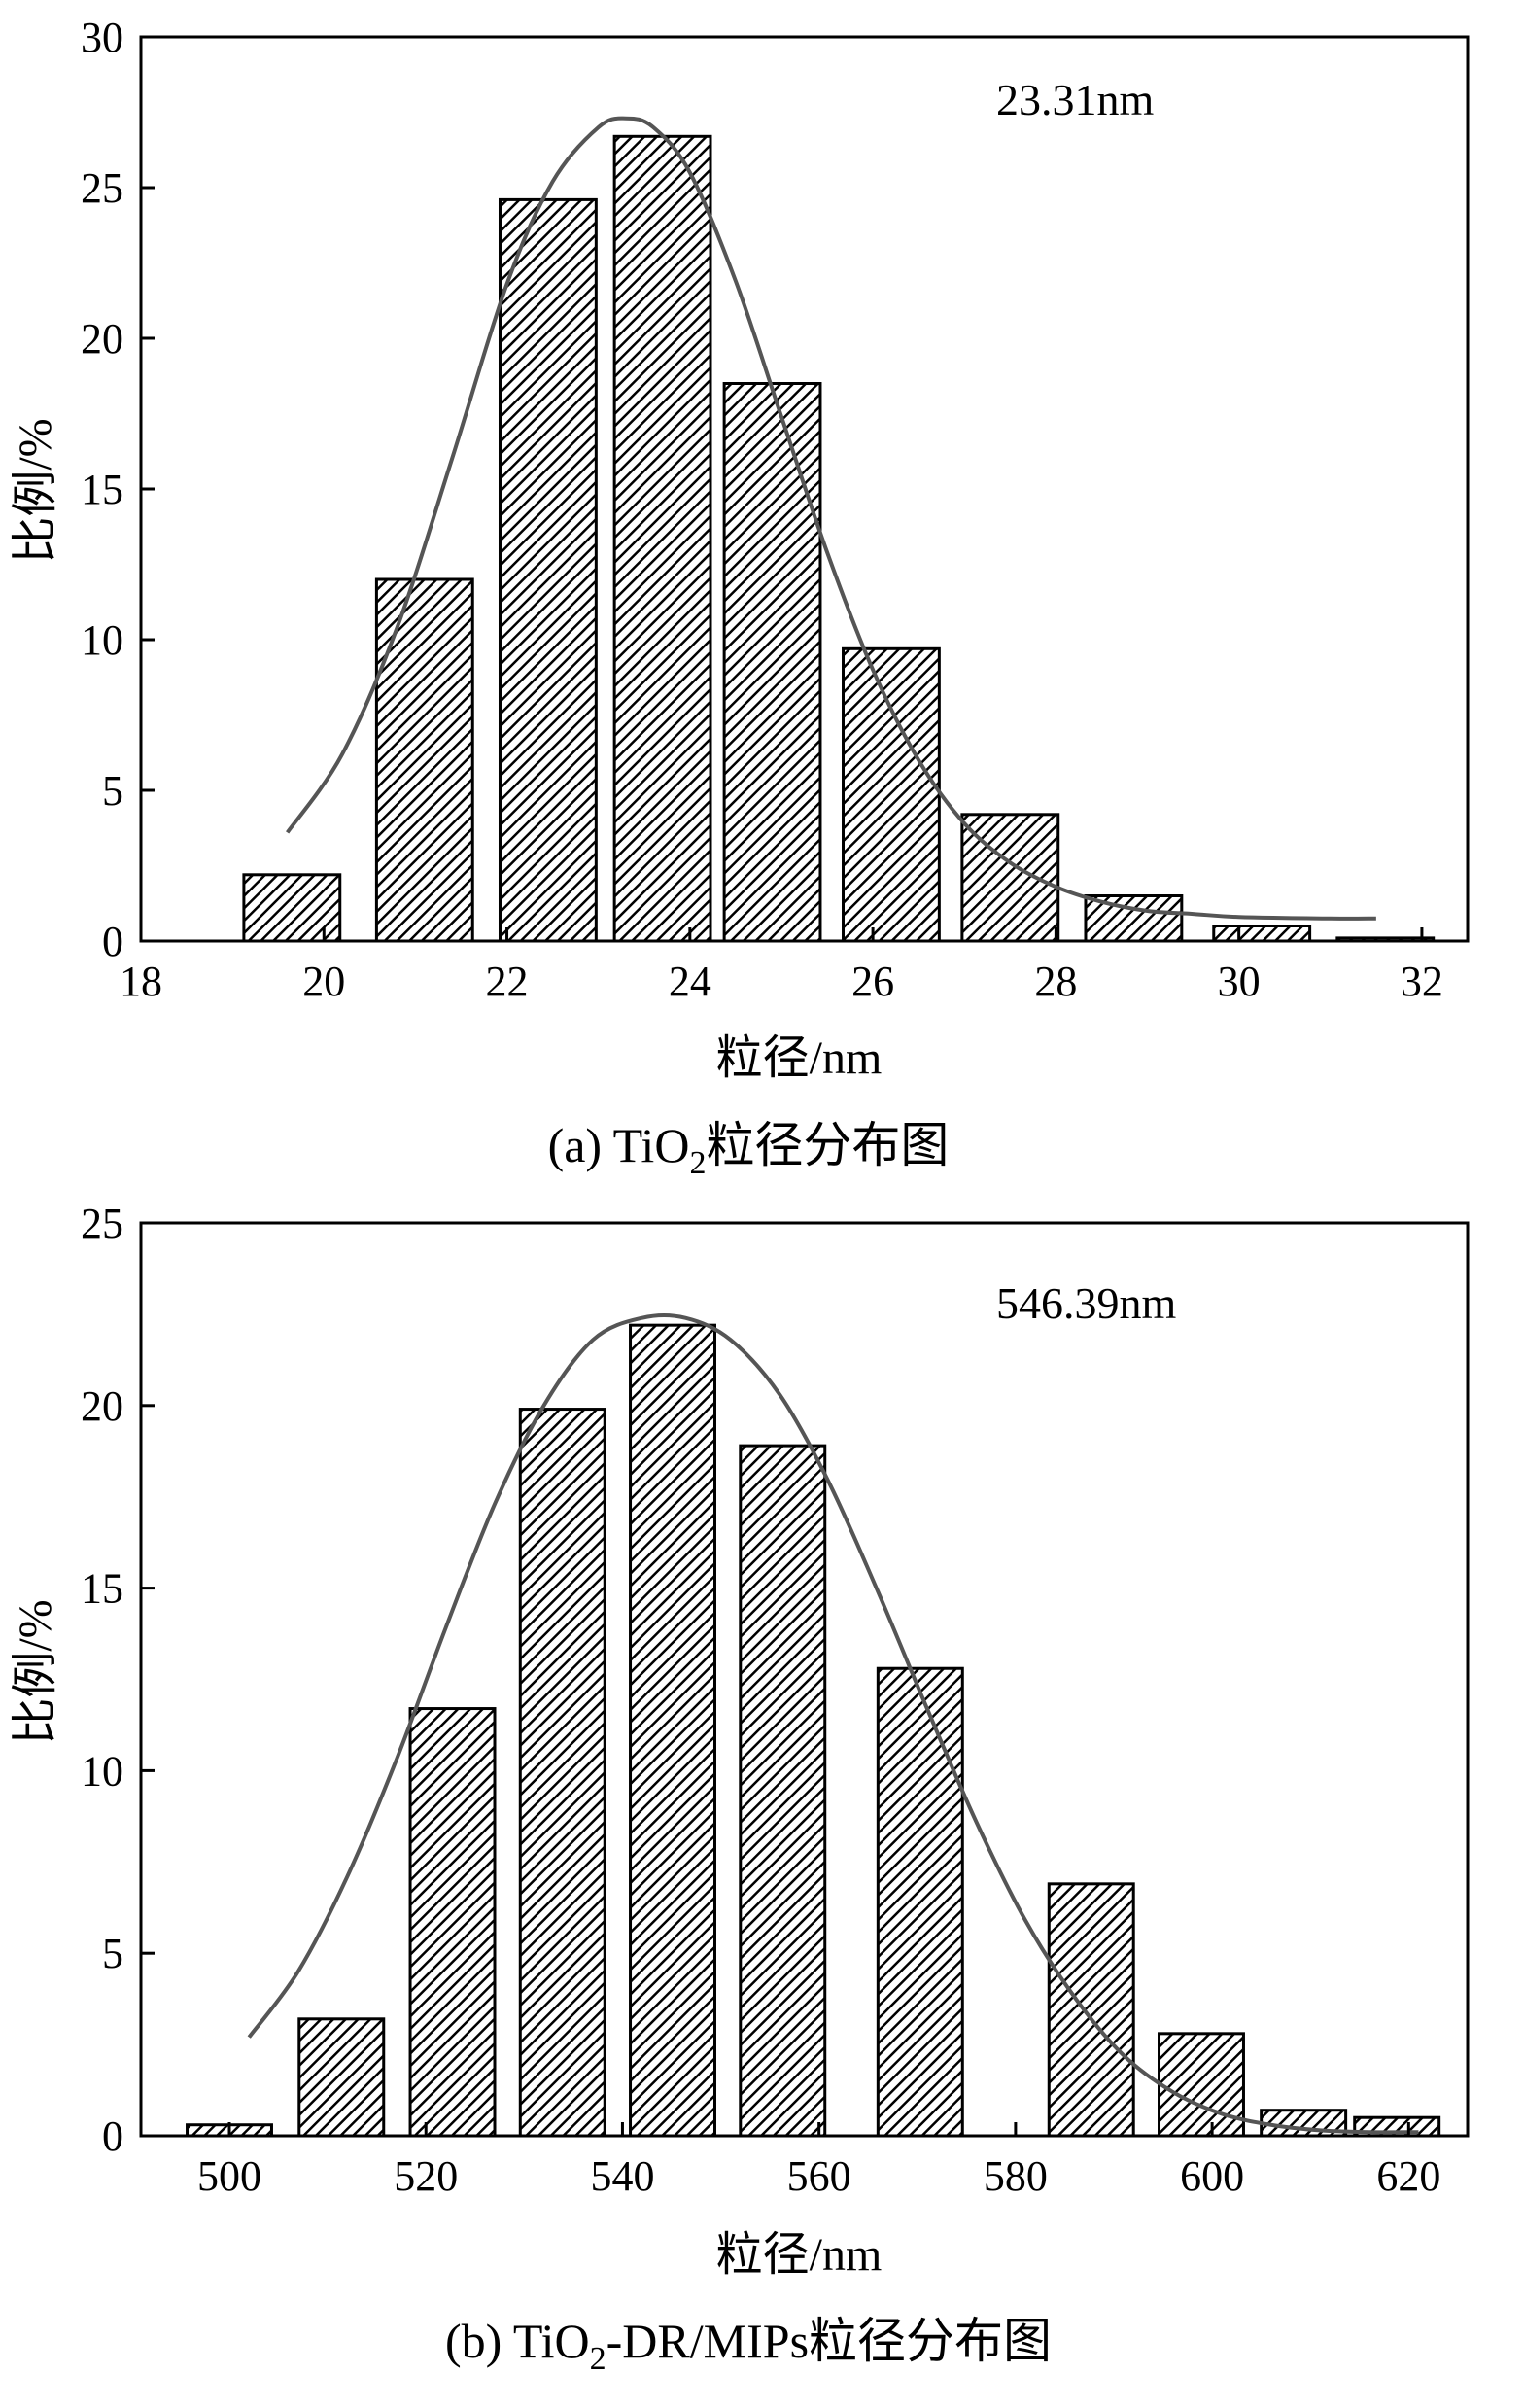 The width and height of the screenshot is (1524, 2408). Describe the element at coordinates (873, 981) in the screenshot. I see `panel-a-x-tick-label: 26` at that location.